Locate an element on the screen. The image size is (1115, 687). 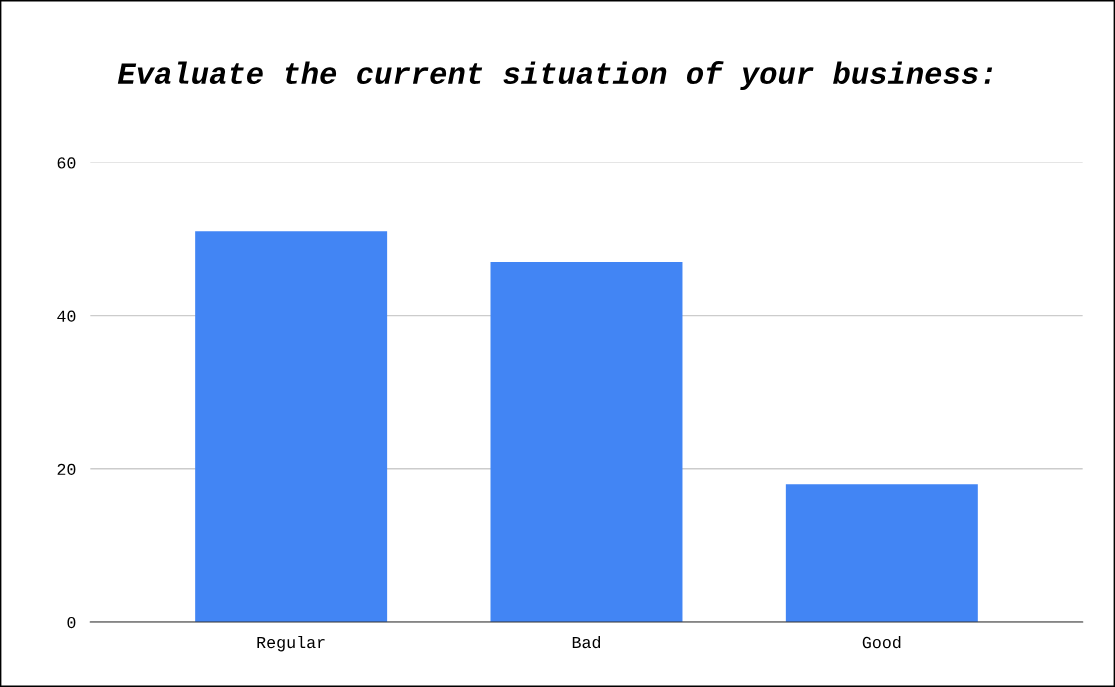
y-tick-label: 60 is located at coordinates (66, 163).